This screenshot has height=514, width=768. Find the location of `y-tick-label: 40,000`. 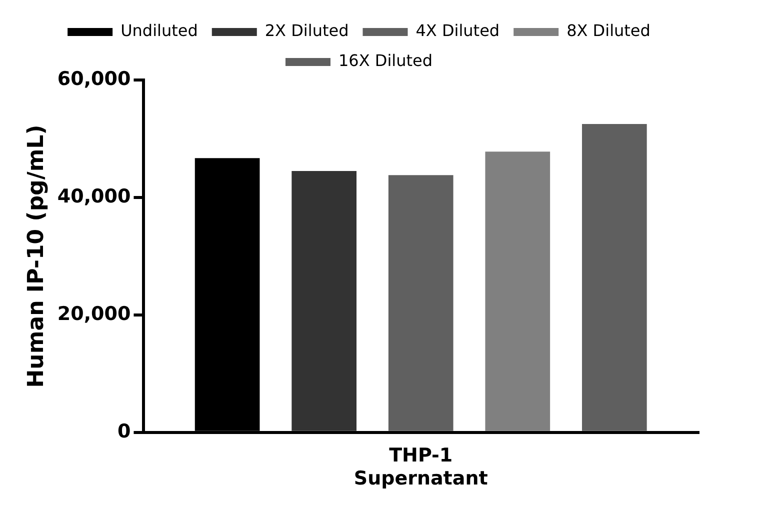

y-tick-label: 40,000 is located at coordinates (94, 196).